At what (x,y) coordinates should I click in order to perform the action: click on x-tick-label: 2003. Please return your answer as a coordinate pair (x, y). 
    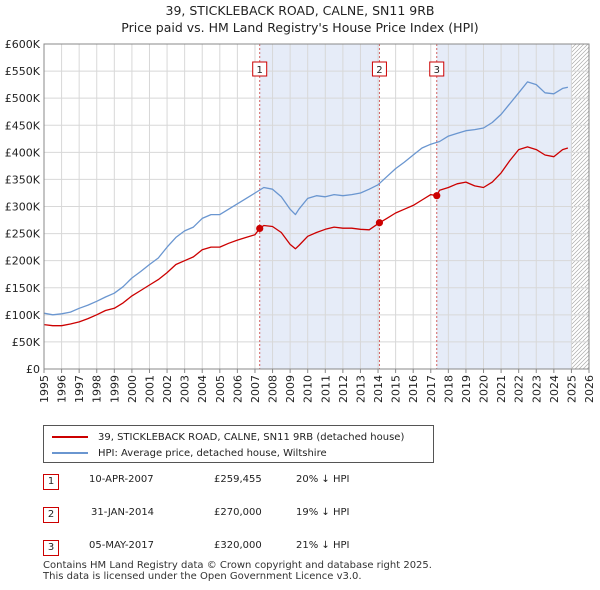
    Looking at the image, I should click on (185, 389).